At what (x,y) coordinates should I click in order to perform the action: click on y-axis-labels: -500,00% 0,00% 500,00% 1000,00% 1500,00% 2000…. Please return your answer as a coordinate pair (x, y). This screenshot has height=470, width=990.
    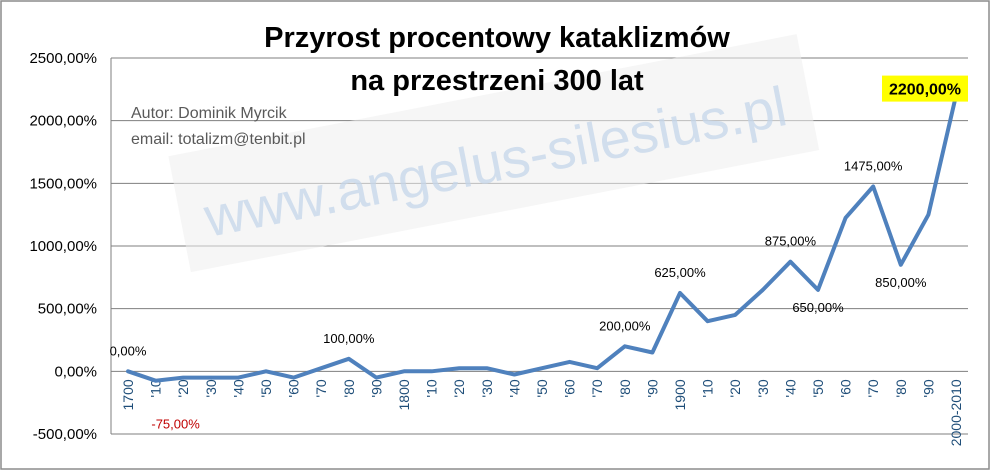
    Looking at the image, I should click on (63, 246).